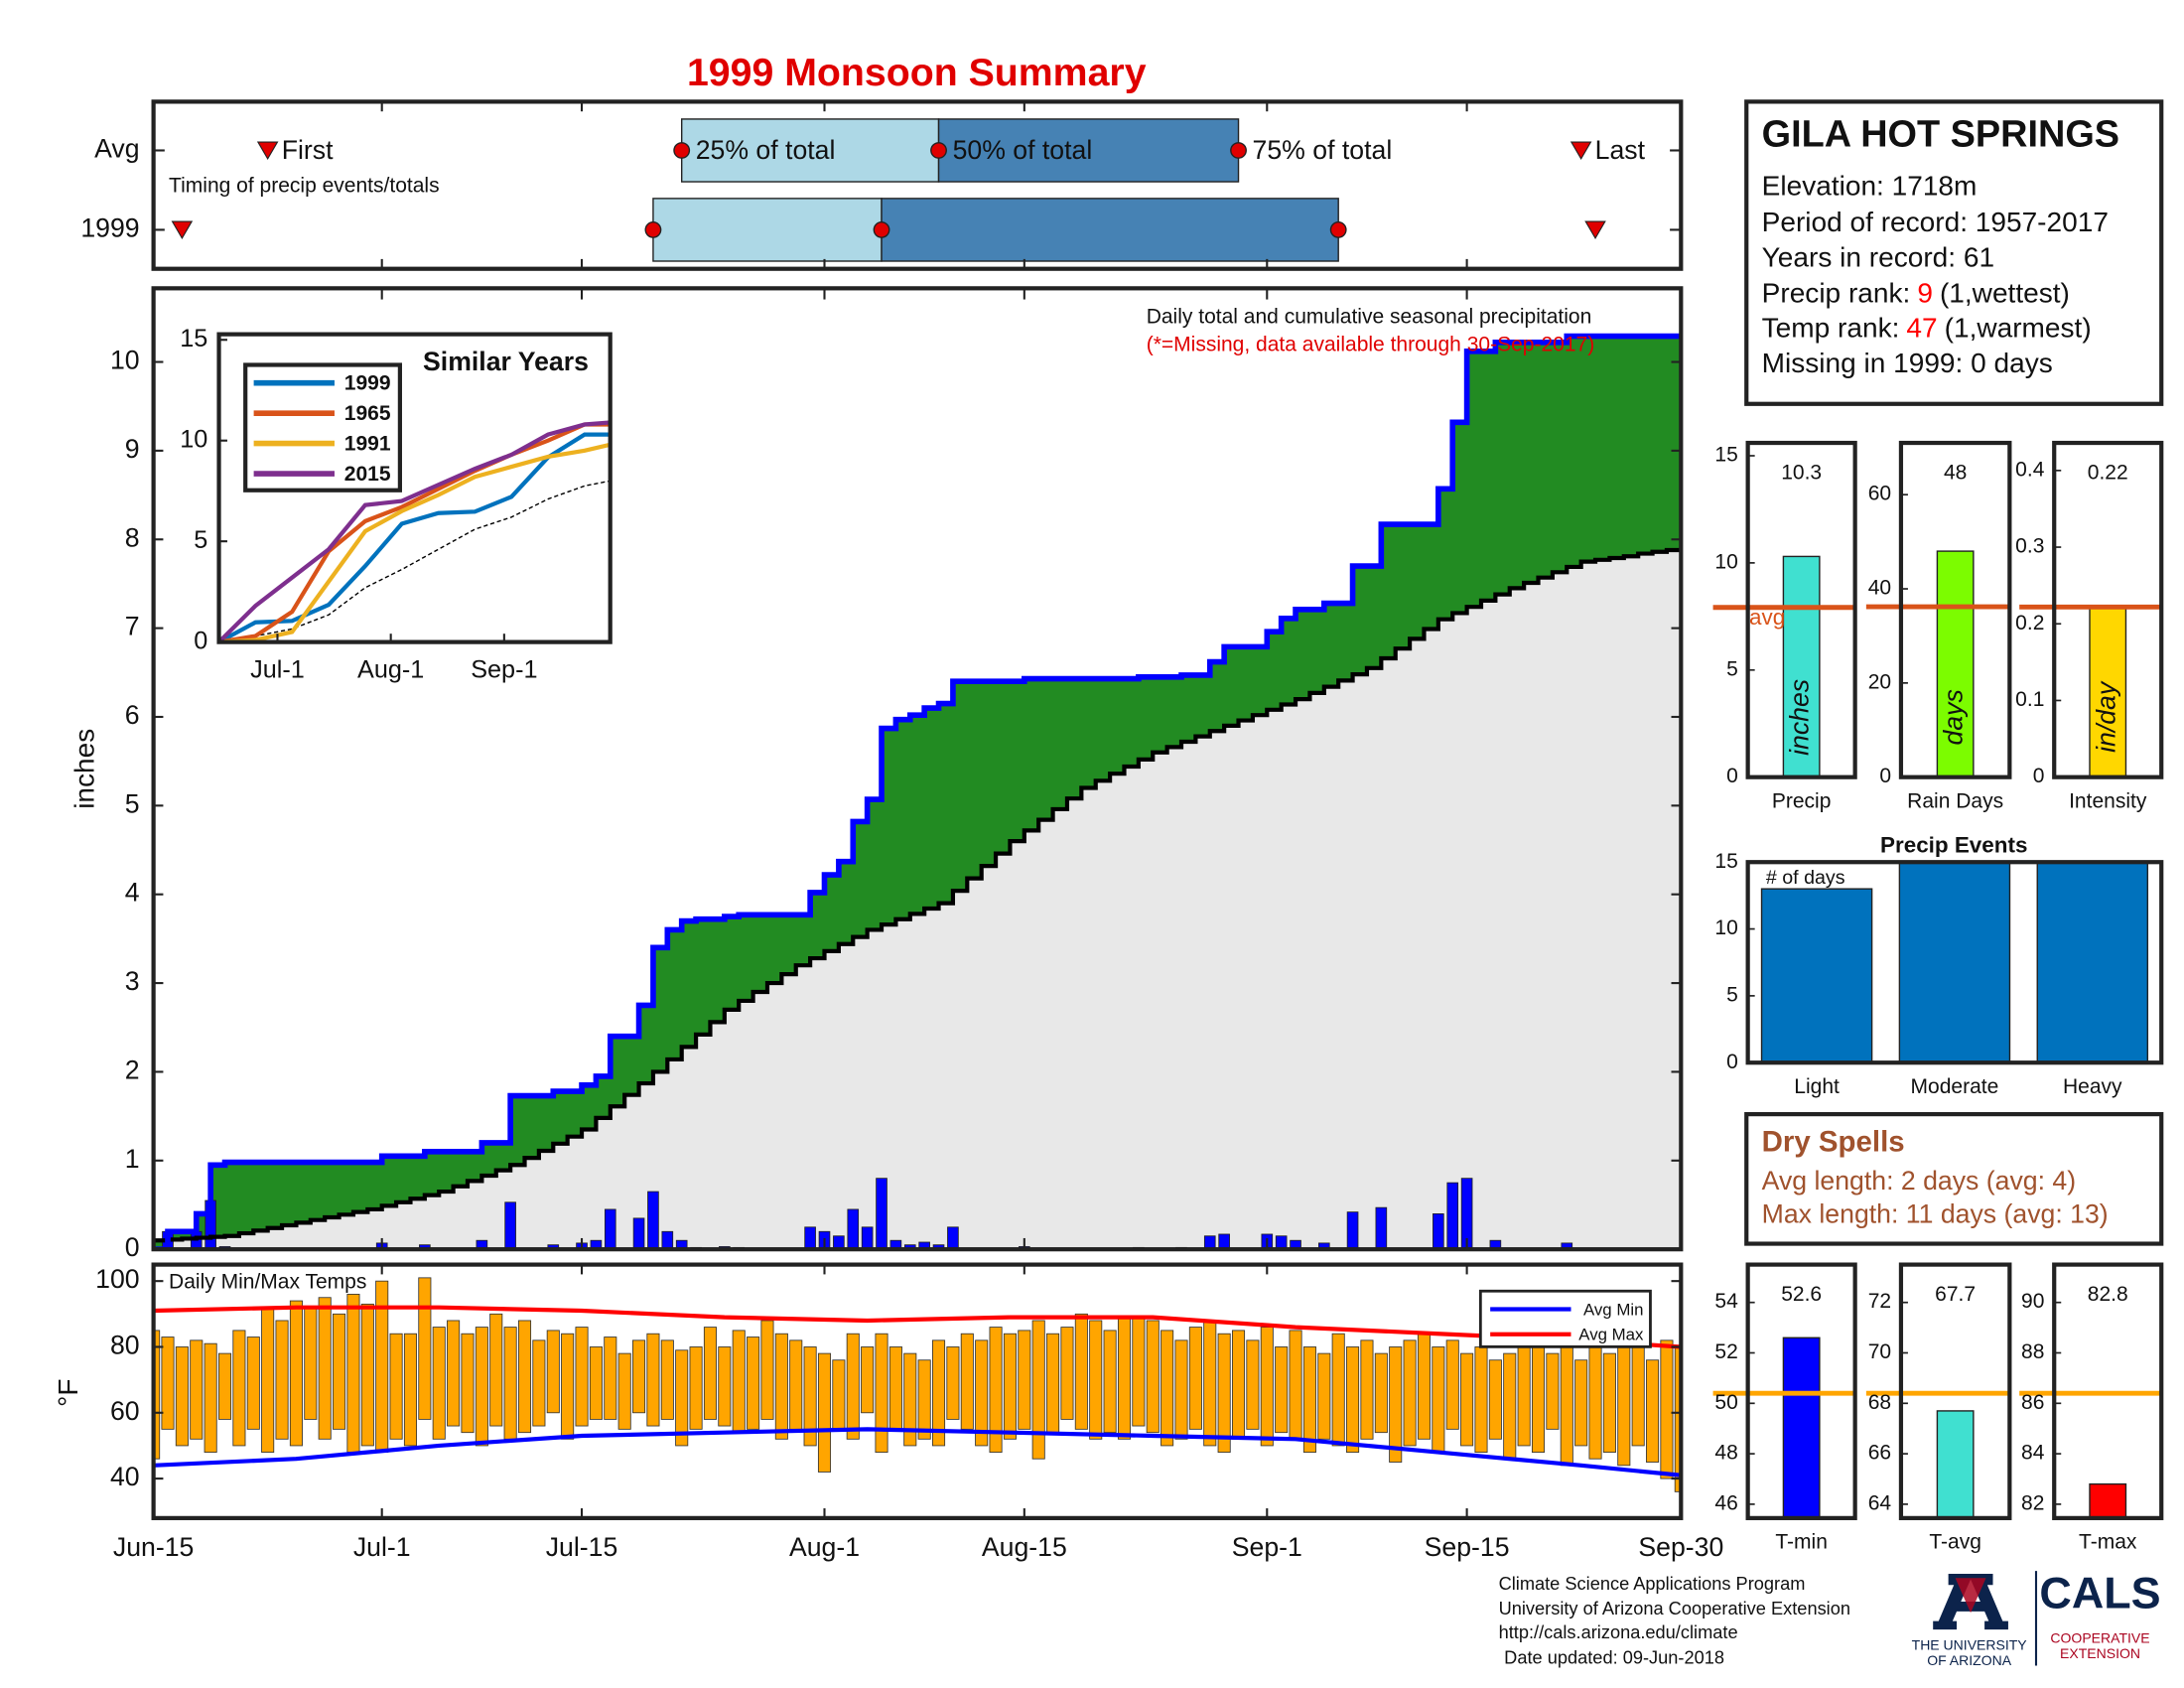  What do you see at coordinates (1800, 717) in the screenshot?
I see `bar-unit: inches` at bounding box center [1800, 717].